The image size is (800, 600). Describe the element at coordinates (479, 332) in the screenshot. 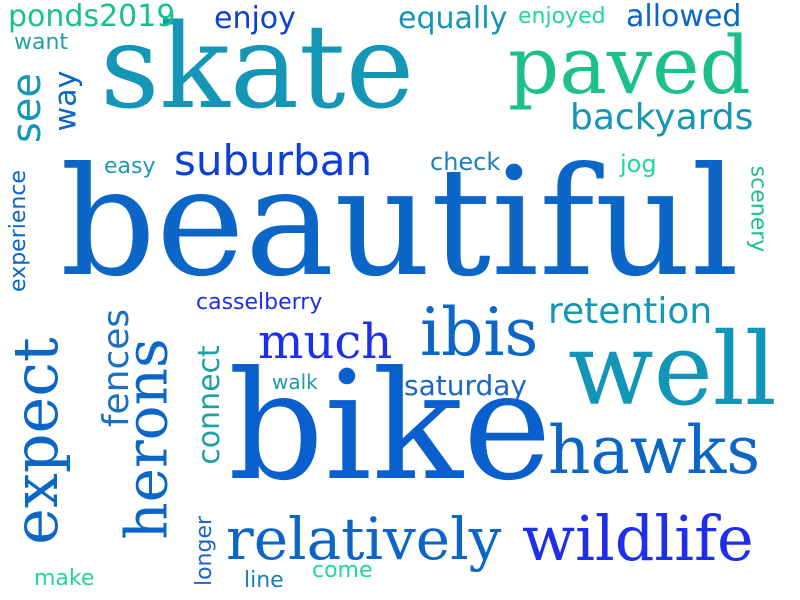

I see `word-ibis: ibis` at that location.